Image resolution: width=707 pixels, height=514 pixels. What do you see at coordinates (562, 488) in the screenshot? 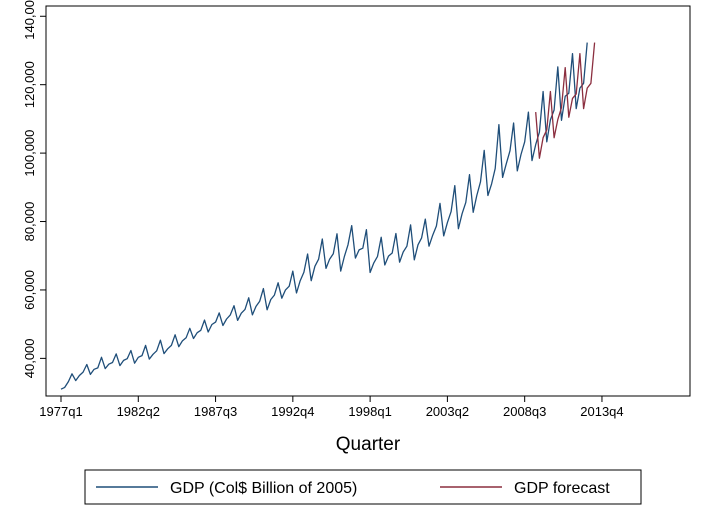
I see `legend-label-forecast: GDP forecast` at bounding box center [562, 488].